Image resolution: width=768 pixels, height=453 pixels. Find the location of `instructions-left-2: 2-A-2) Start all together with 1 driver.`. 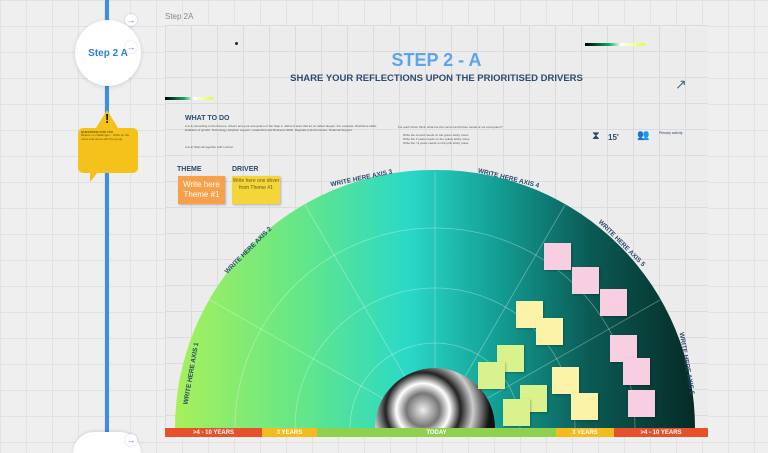

instructions-left-2: 2-A-2) Start all together with 1 driver. is located at coordinates (209, 147).